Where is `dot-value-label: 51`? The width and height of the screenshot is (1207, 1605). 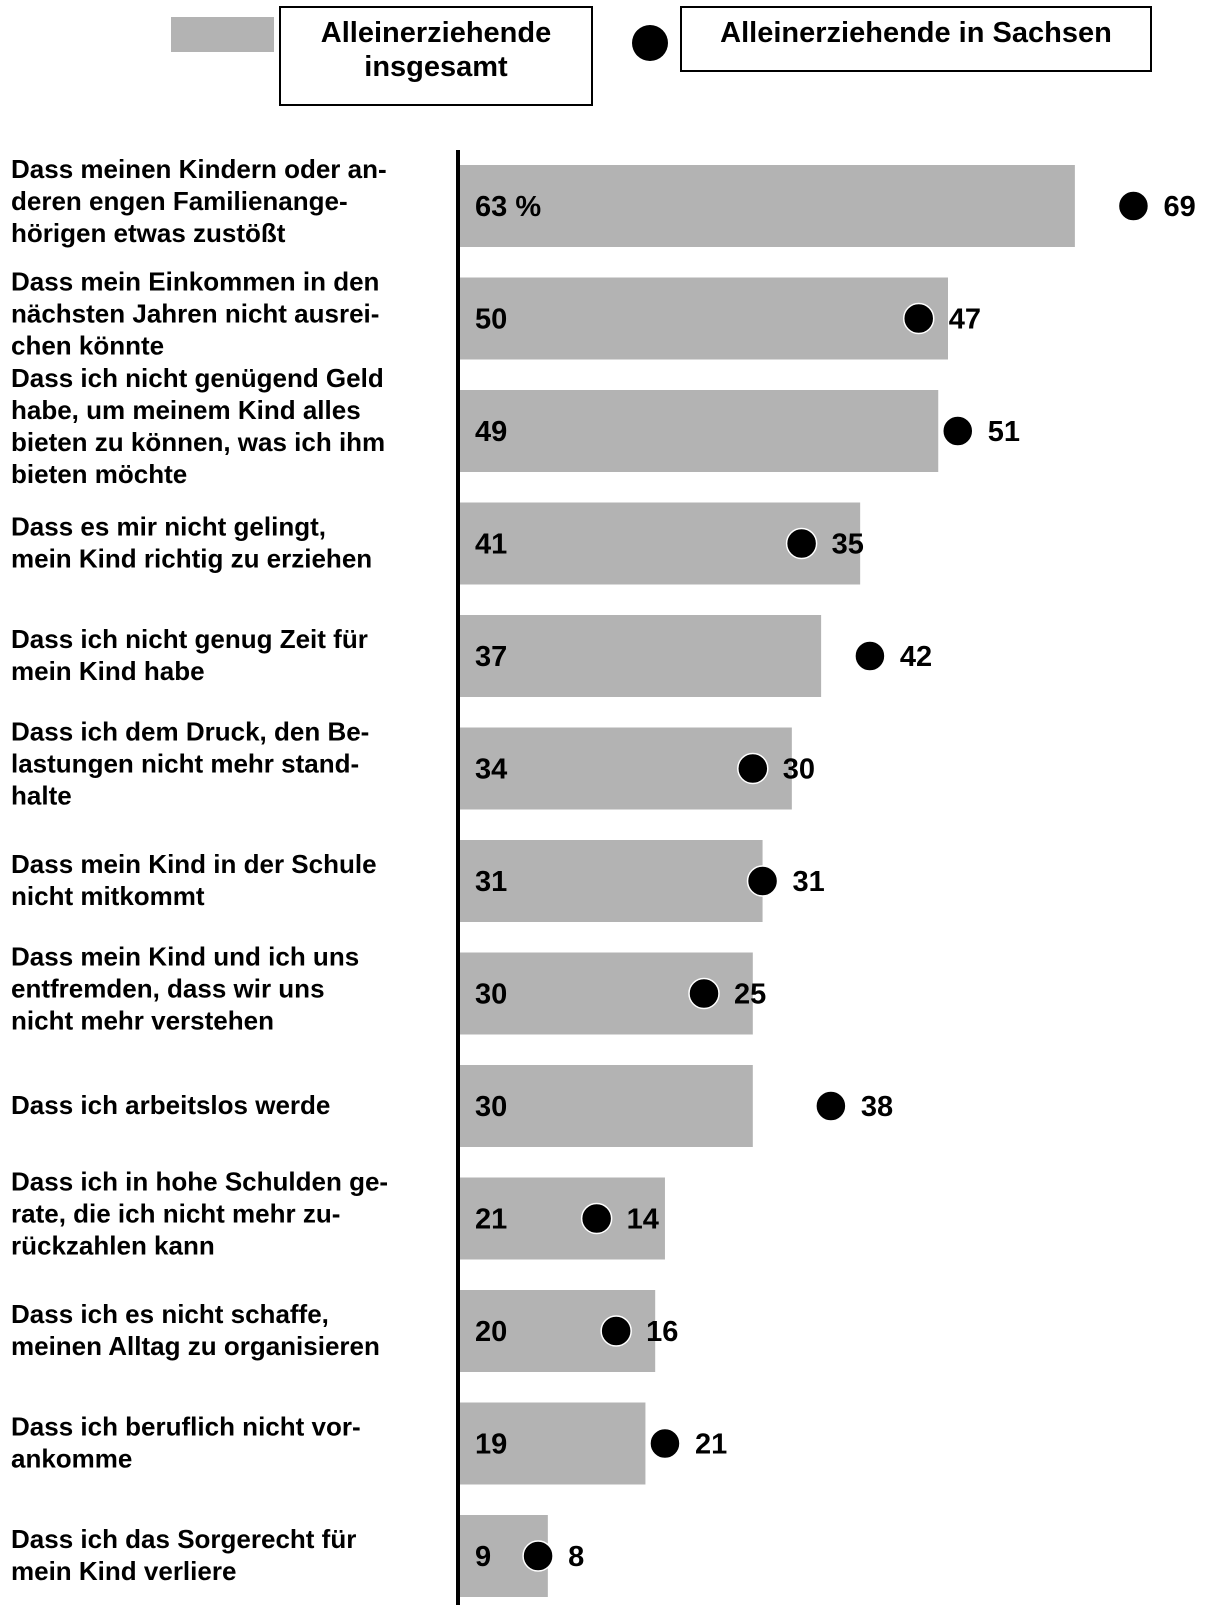
dot-value-label: 51 is located at coordinates (1004, 432).